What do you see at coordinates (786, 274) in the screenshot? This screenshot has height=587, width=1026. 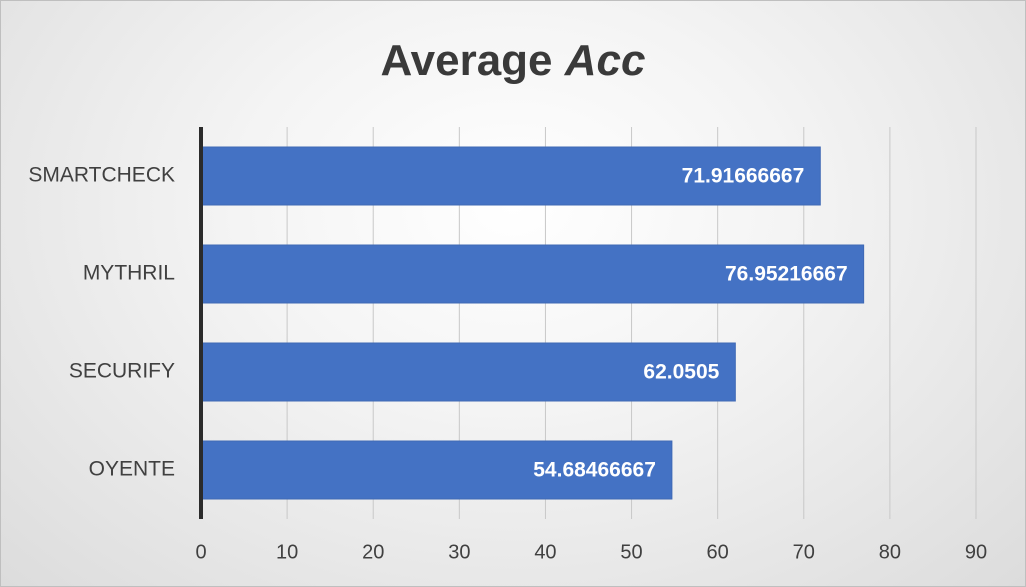 I see `data-label: 76.95216667` at bounding box center [786, 274].